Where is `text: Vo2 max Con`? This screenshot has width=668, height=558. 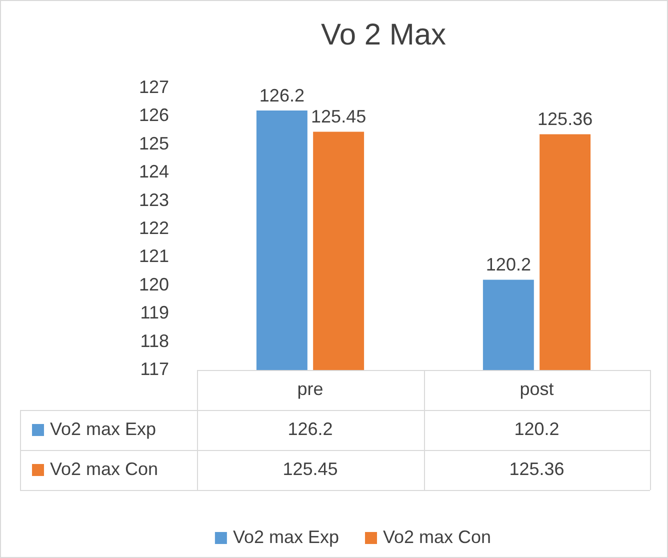 text: Vo2 max Con is located at coordinates (104, 468).